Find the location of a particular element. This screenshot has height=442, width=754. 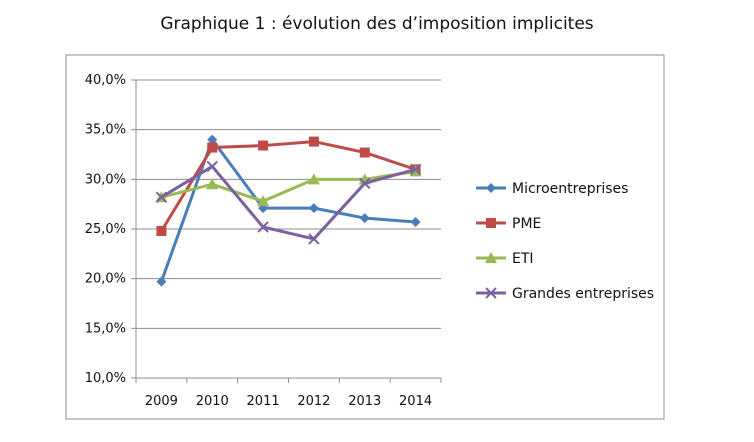

y-tick-label: 10,0% is located at coordinates (105, 378).